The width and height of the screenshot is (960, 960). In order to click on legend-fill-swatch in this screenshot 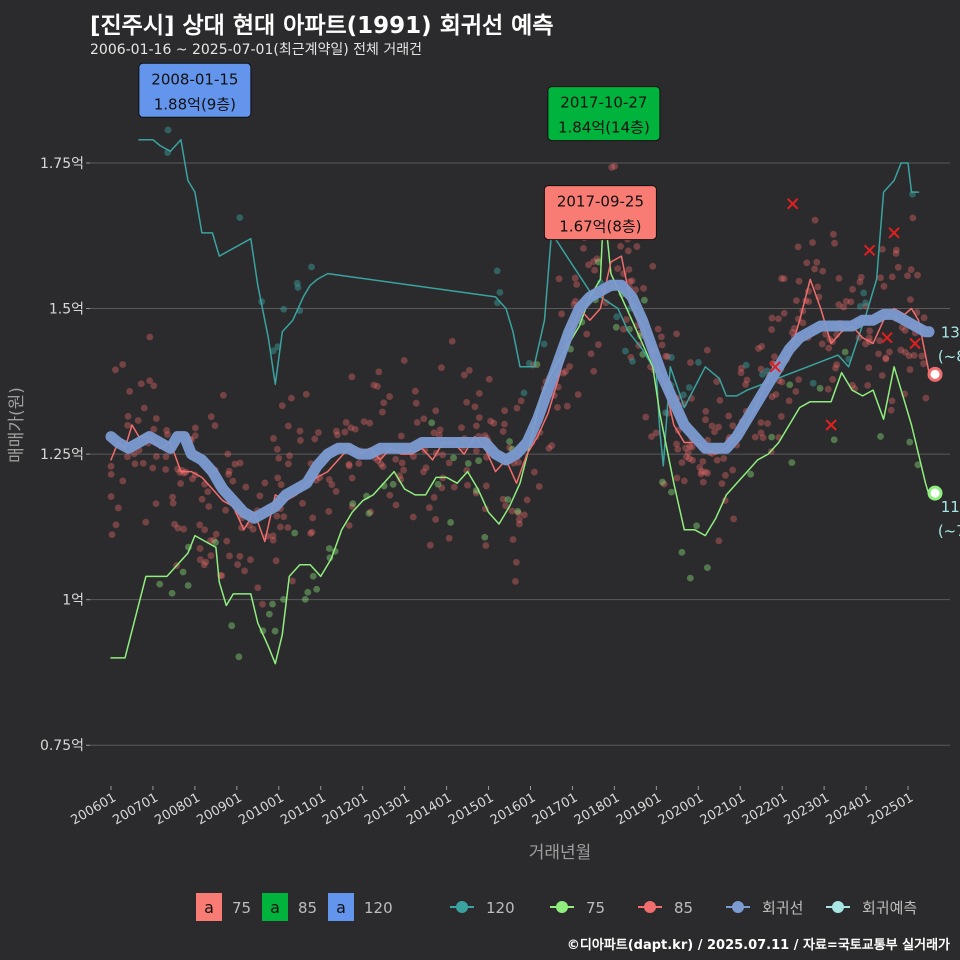, I will do `click(209, 907)`.